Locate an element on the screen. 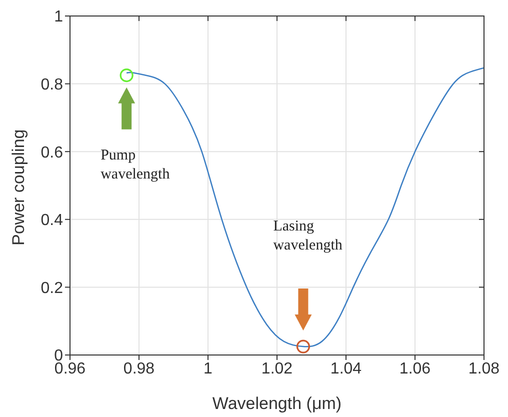 This screenshot has height=417, width=508. annotation: Pump wavelength is located at coordinates (135, 164).